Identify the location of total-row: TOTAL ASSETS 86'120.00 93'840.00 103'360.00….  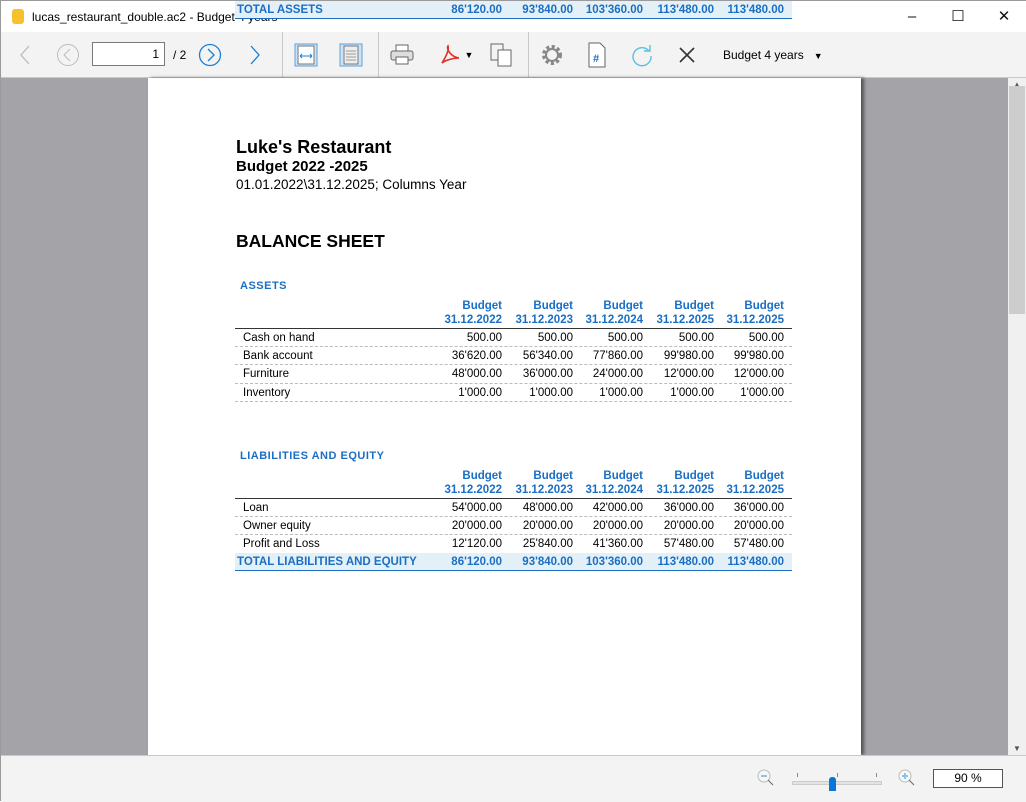
(513, 10).